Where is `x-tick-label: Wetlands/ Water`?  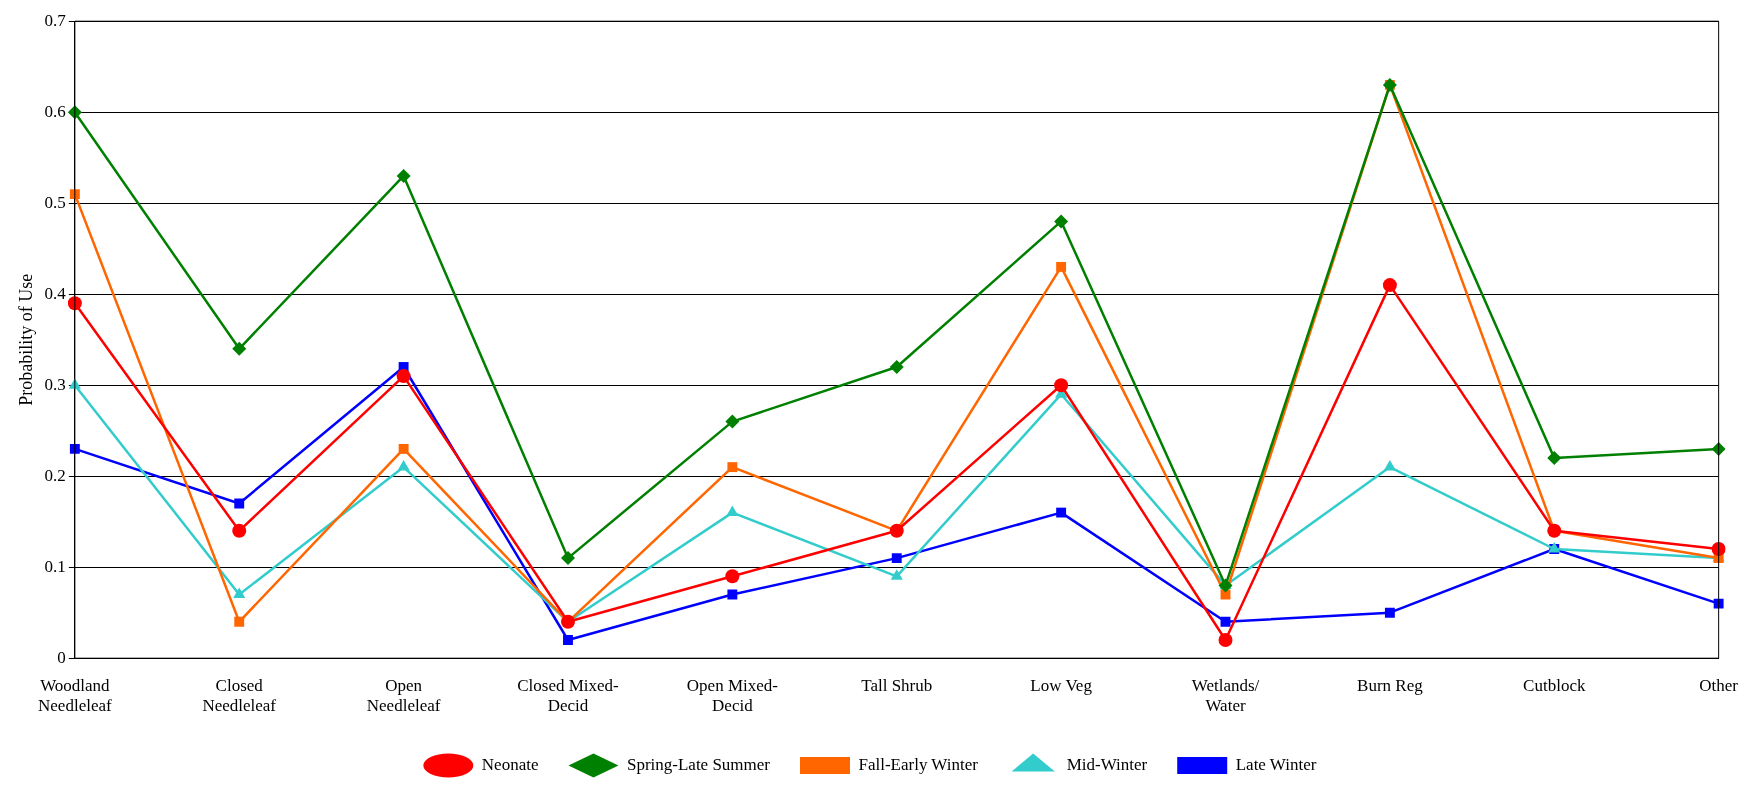
x-tick-label: Wetlands/ Water is located at coordinates (1225, 695).